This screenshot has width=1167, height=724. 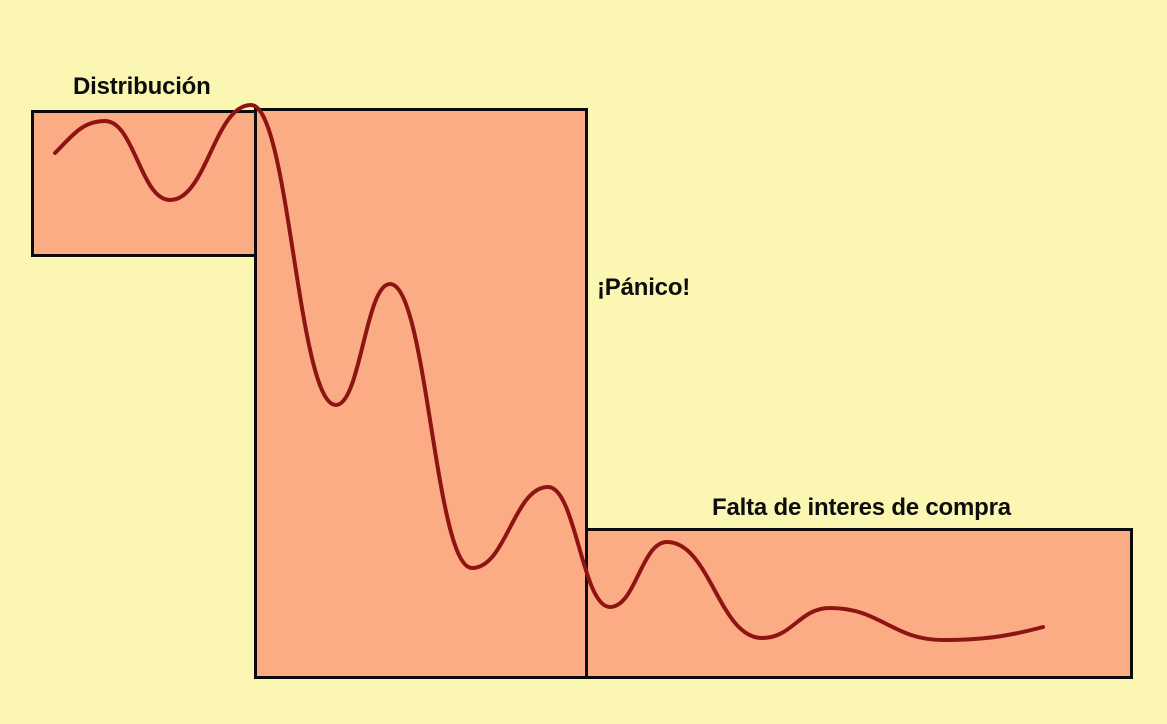 I want to click on distribution-label: Distribución, so click(x=142, y=86).